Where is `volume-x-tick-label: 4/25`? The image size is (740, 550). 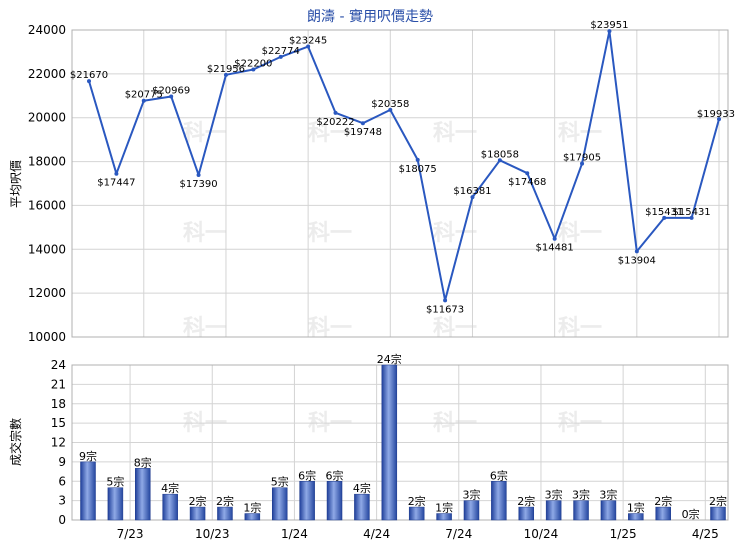 volume-x-tick-label: 4/25 is located at coordinates (705, 534).